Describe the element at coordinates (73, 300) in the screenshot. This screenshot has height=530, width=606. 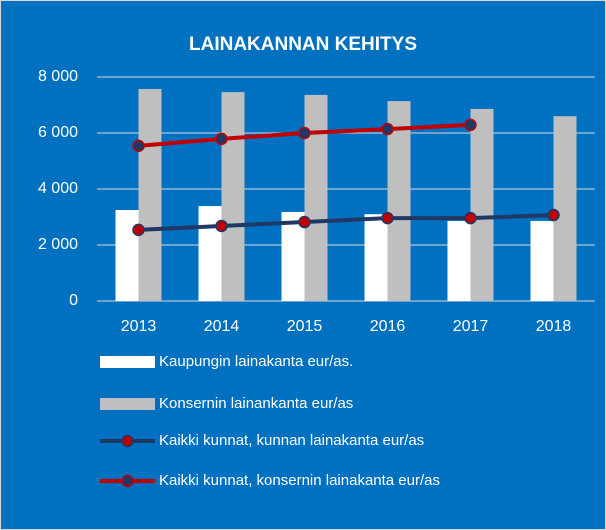
I see `y-tick-label: 0` at that location.